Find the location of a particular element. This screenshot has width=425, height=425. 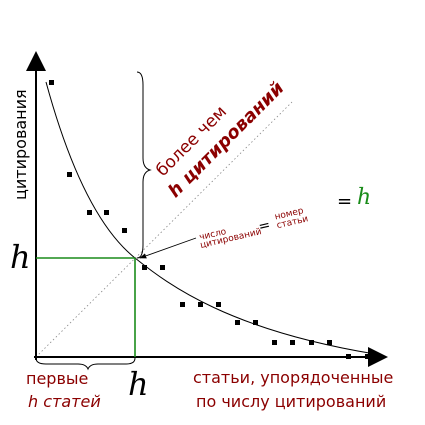

first-h-brace is located at coordinates (85, 364).